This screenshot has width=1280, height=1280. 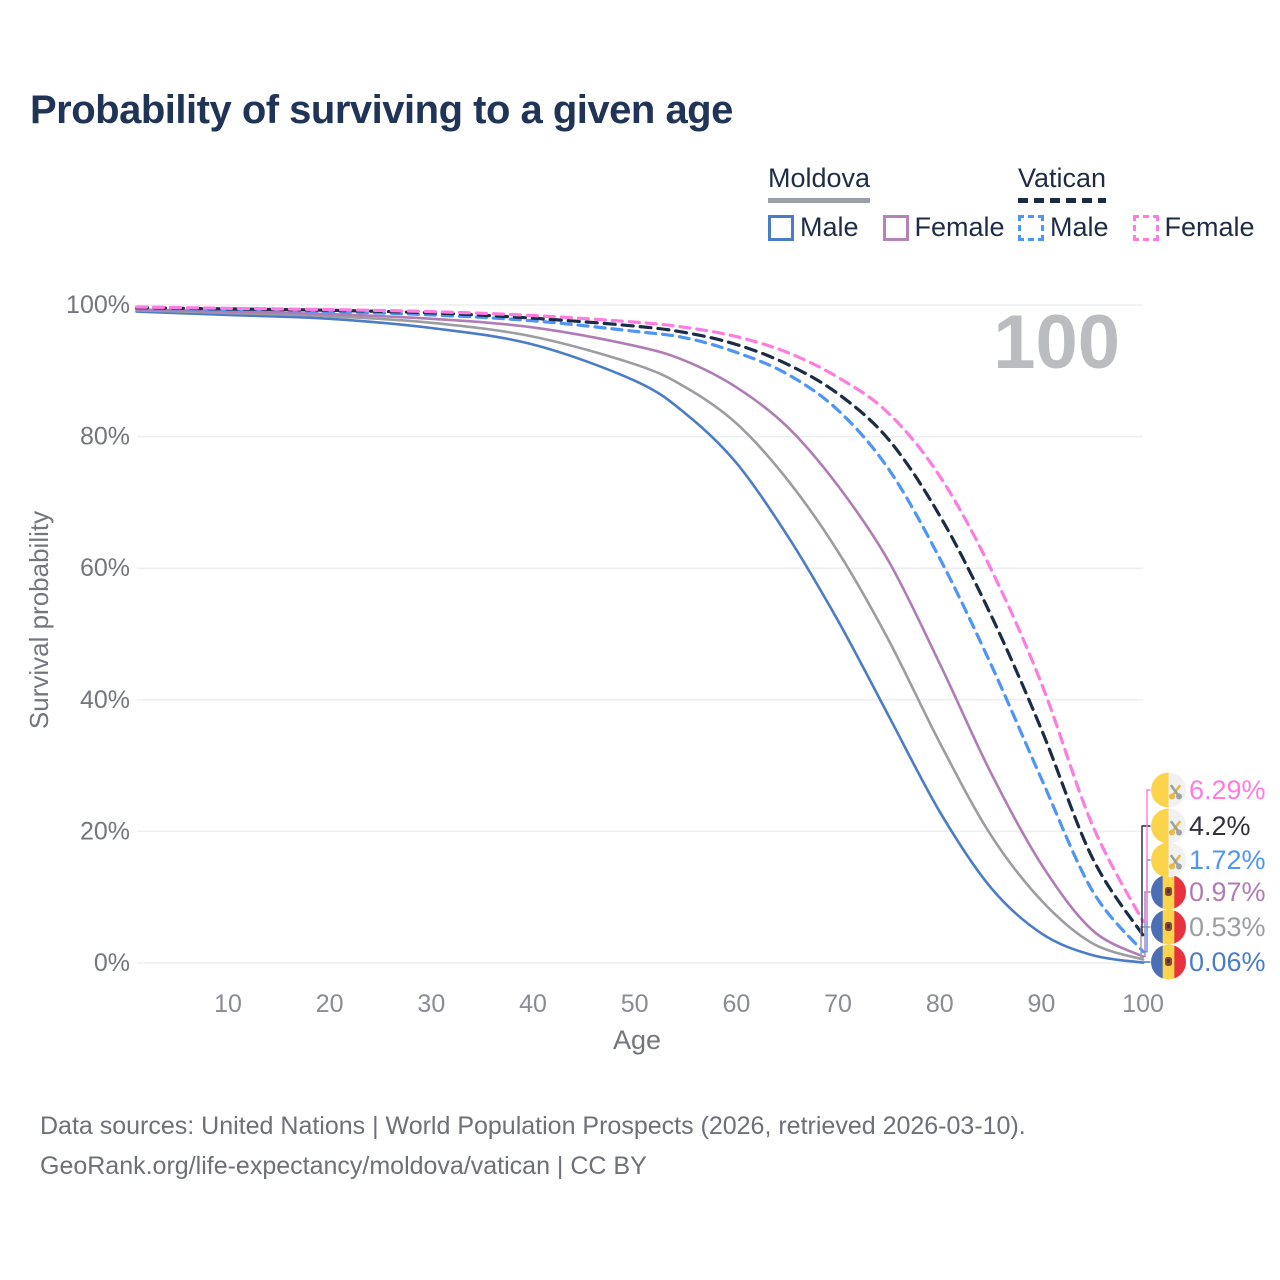 What do you see at coordinates (1227, 962) in the screenshot?
I see `end-value-label-moldova-male: 0.06%` at bounding box center [1227, 962].